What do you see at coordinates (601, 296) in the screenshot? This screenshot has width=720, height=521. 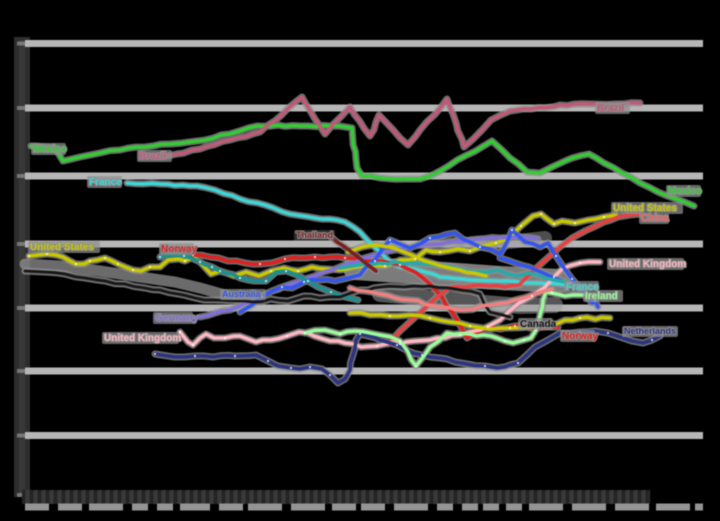 I see `svg-text: Ireland` at bounding box center [601, 296].